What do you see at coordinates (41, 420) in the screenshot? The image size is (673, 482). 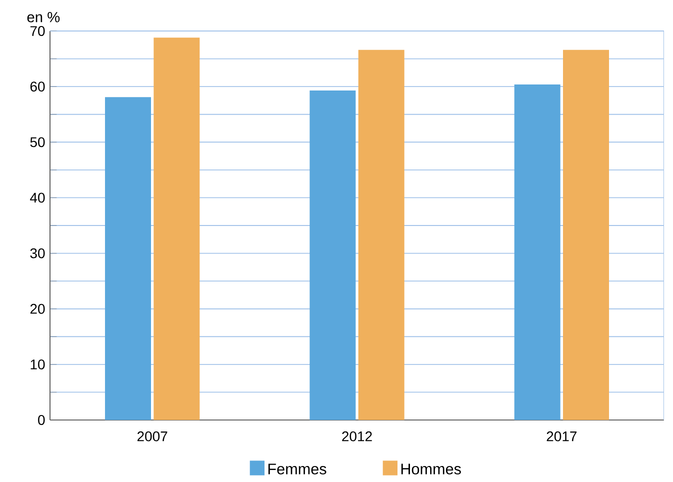 I see `y-tick-label: 0` at bounding box center [41, 420].